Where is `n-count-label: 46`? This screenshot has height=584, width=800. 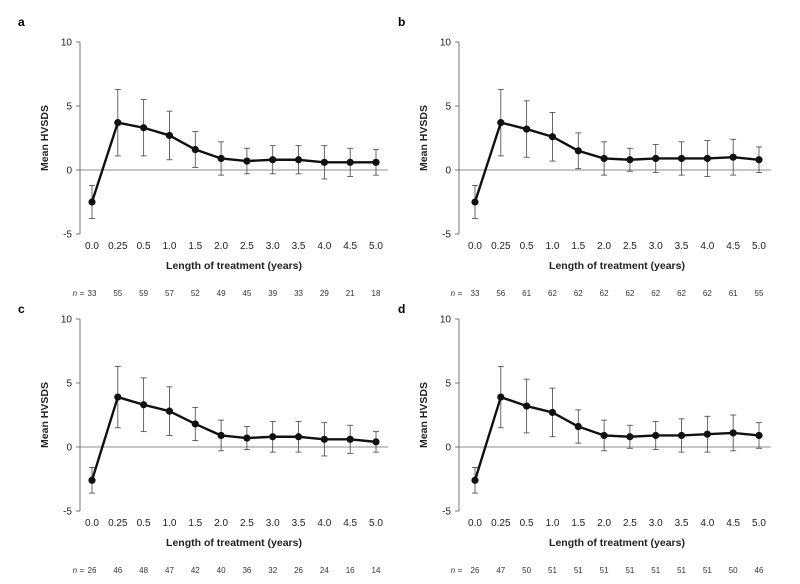
n-count-label: 46 is located at coordinates (759, 570).